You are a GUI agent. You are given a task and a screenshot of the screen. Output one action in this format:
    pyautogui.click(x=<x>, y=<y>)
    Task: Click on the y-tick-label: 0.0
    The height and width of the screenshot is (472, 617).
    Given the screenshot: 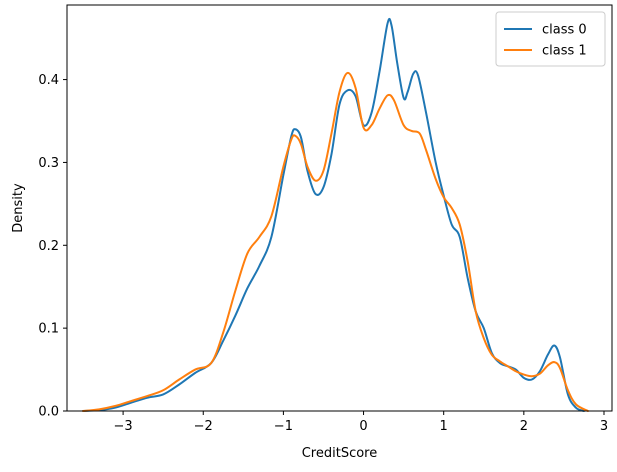 What is the action you would take?
    pyautogui.click(x=48, y=412)
    